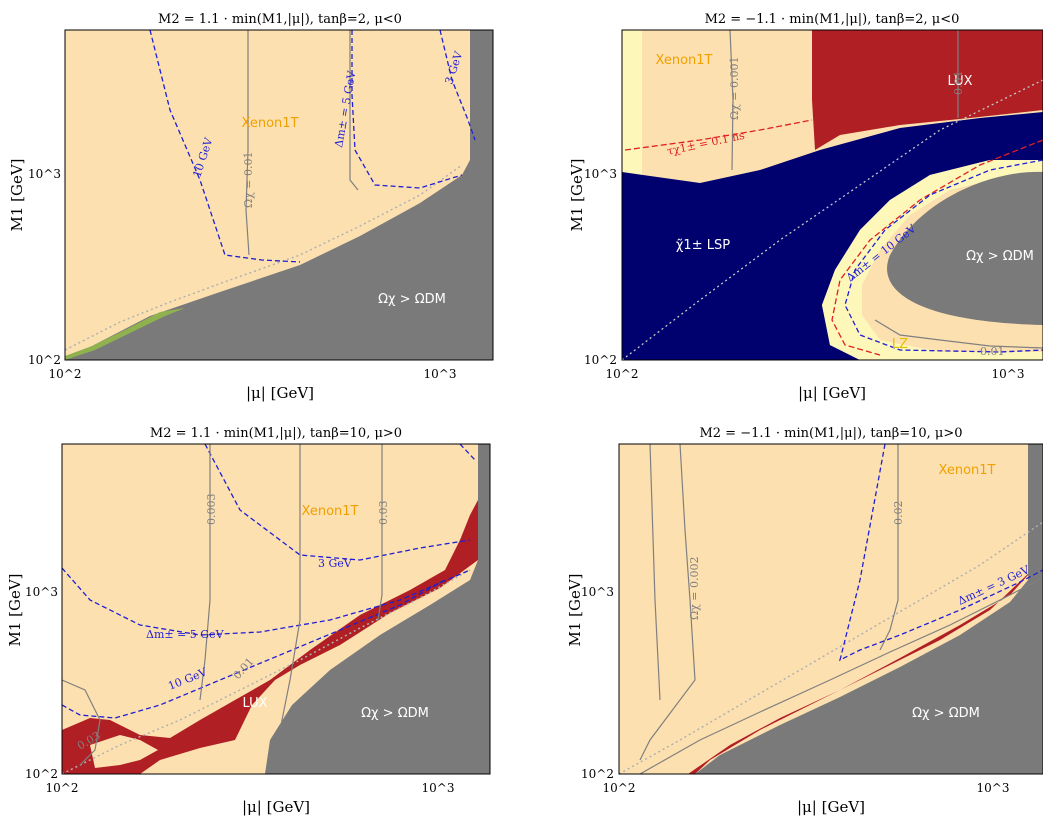 Image resolution: width=1043 pixels, height=816 pixels. Describe the element at coordinates (248, 180) in the screenshot. I see `contour-label: Ωχ = 0.01` at that location.